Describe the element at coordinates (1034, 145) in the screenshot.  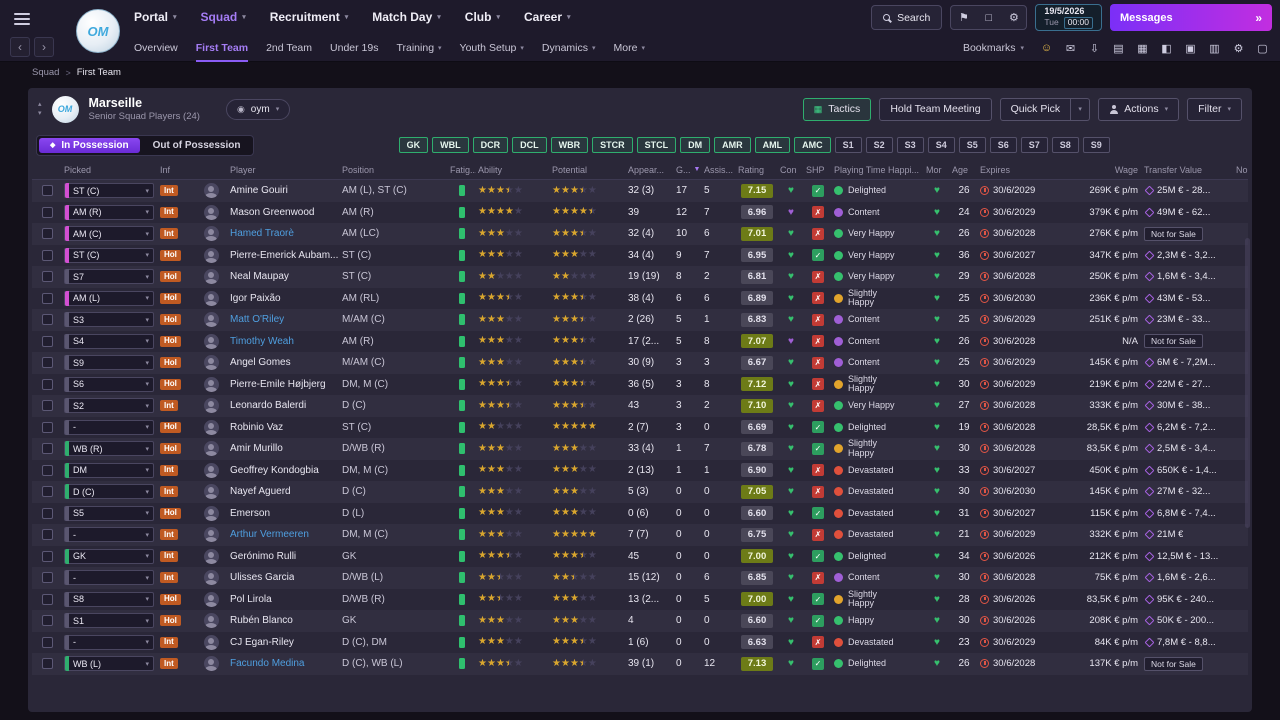
I see `position-filter-s7: S7` at that location.